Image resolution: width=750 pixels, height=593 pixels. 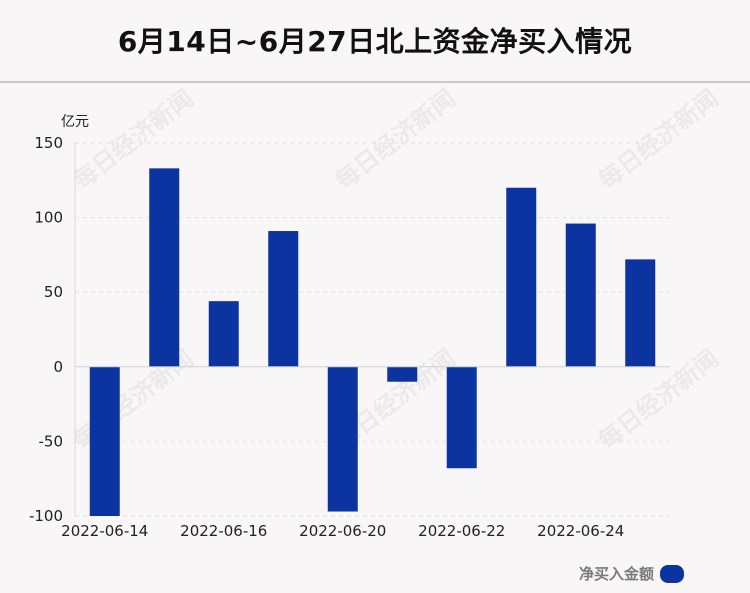 What do you see at coordinates (48, 218) in the screenshot?
I see `y-tick-label: 100` at bounding box center [48, 218].